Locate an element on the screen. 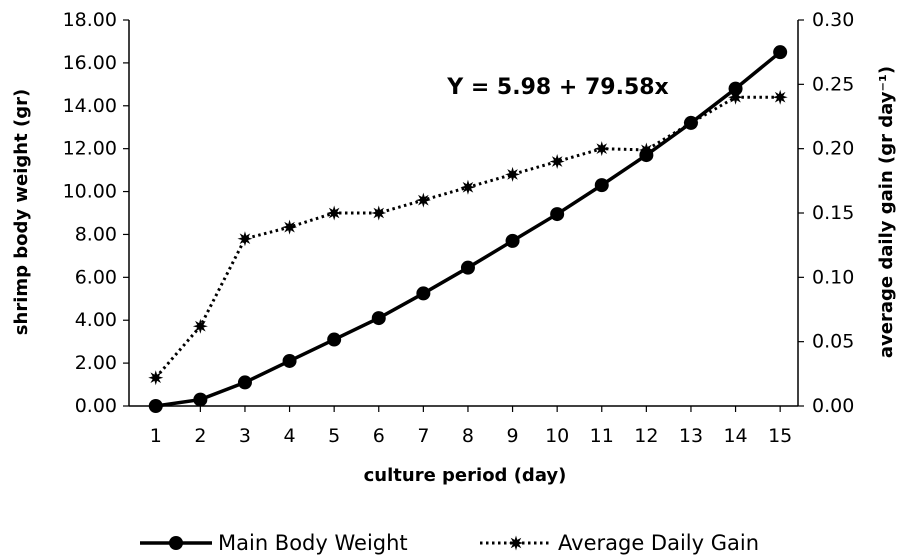 The width and height of the screenshot is (907, 558). left-y-tick-label: 18.00 is located at coordinates (90, 20).